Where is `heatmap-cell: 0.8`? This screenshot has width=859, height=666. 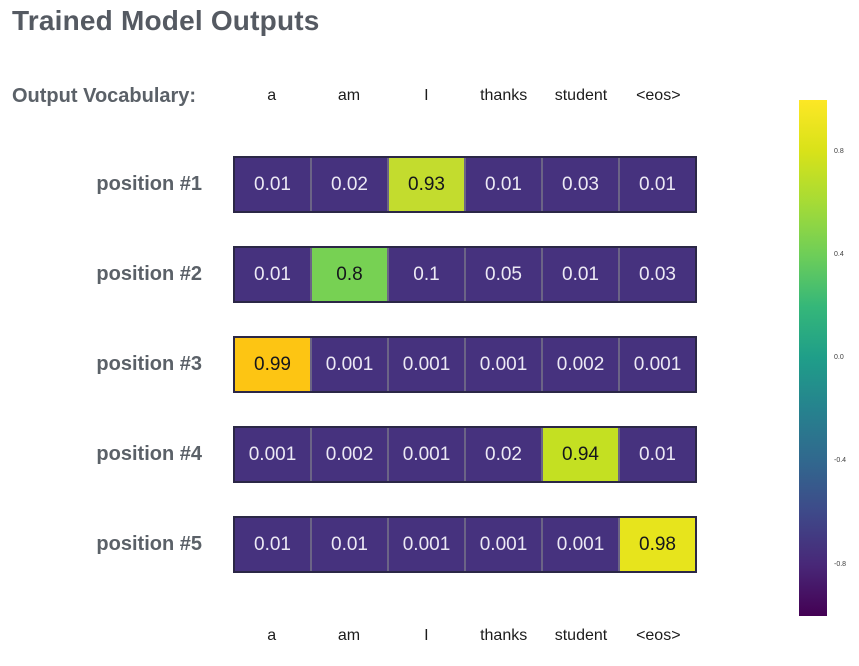 heatmap-cell: 0.8 is located at coordinates (348, 274).